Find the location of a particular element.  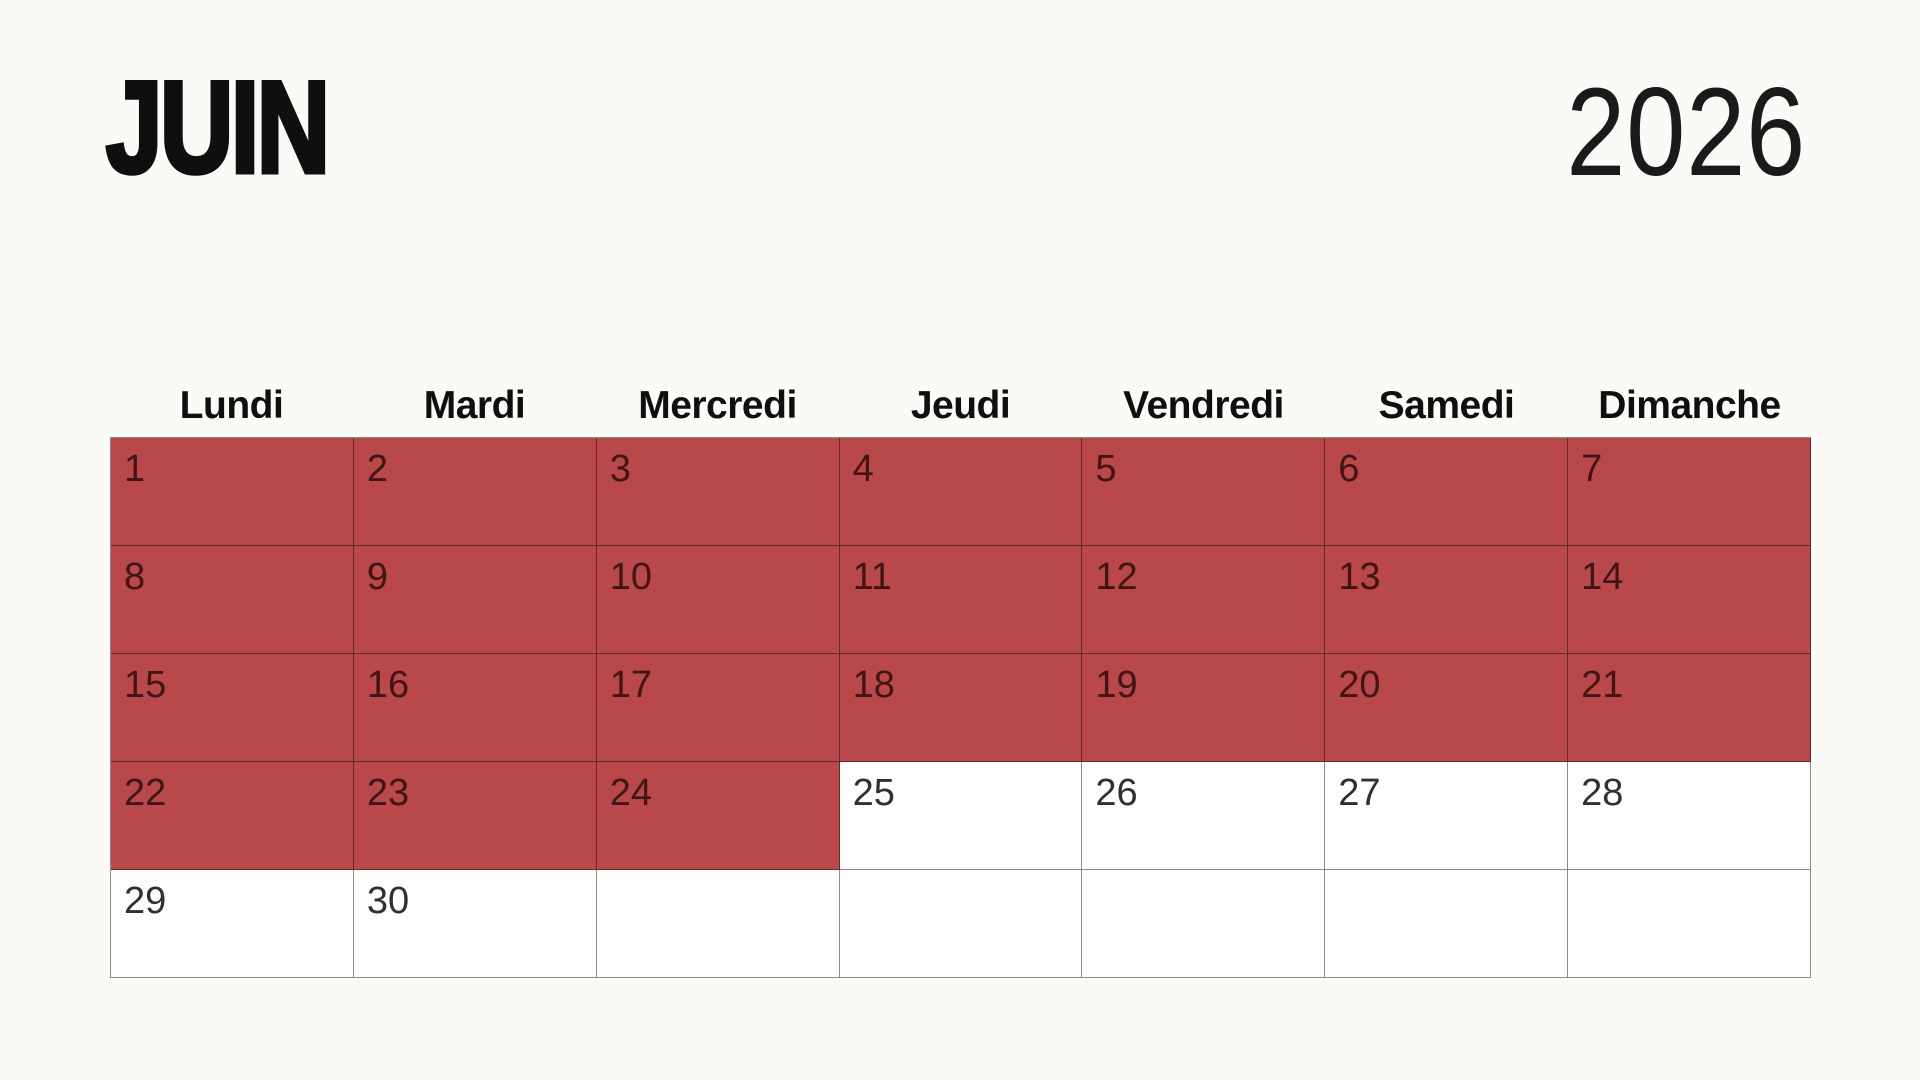

day-number: 16 is located at coordinates (388, 685).